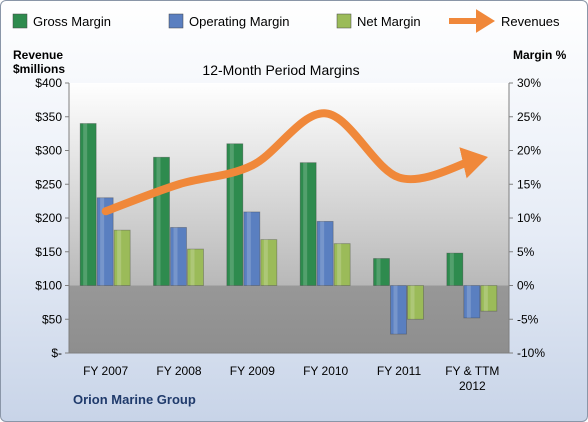 This screenshot has height=422, width=588. What do you see at coordinates (529, 151) in the screenshot?
I see `right-tick-label: 20%` at bounding box center [529, 151].